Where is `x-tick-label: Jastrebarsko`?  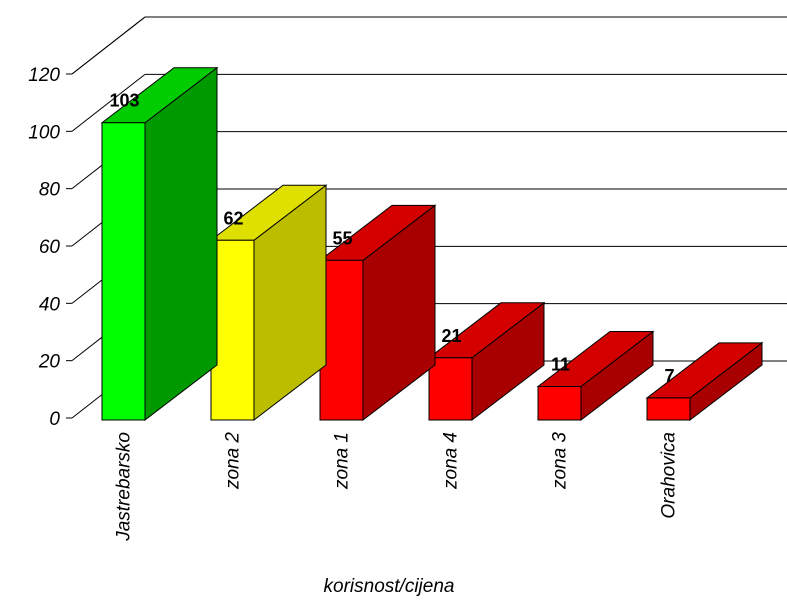
x-tick-label: Jastrebarsko is located at coordinates (124, 487).